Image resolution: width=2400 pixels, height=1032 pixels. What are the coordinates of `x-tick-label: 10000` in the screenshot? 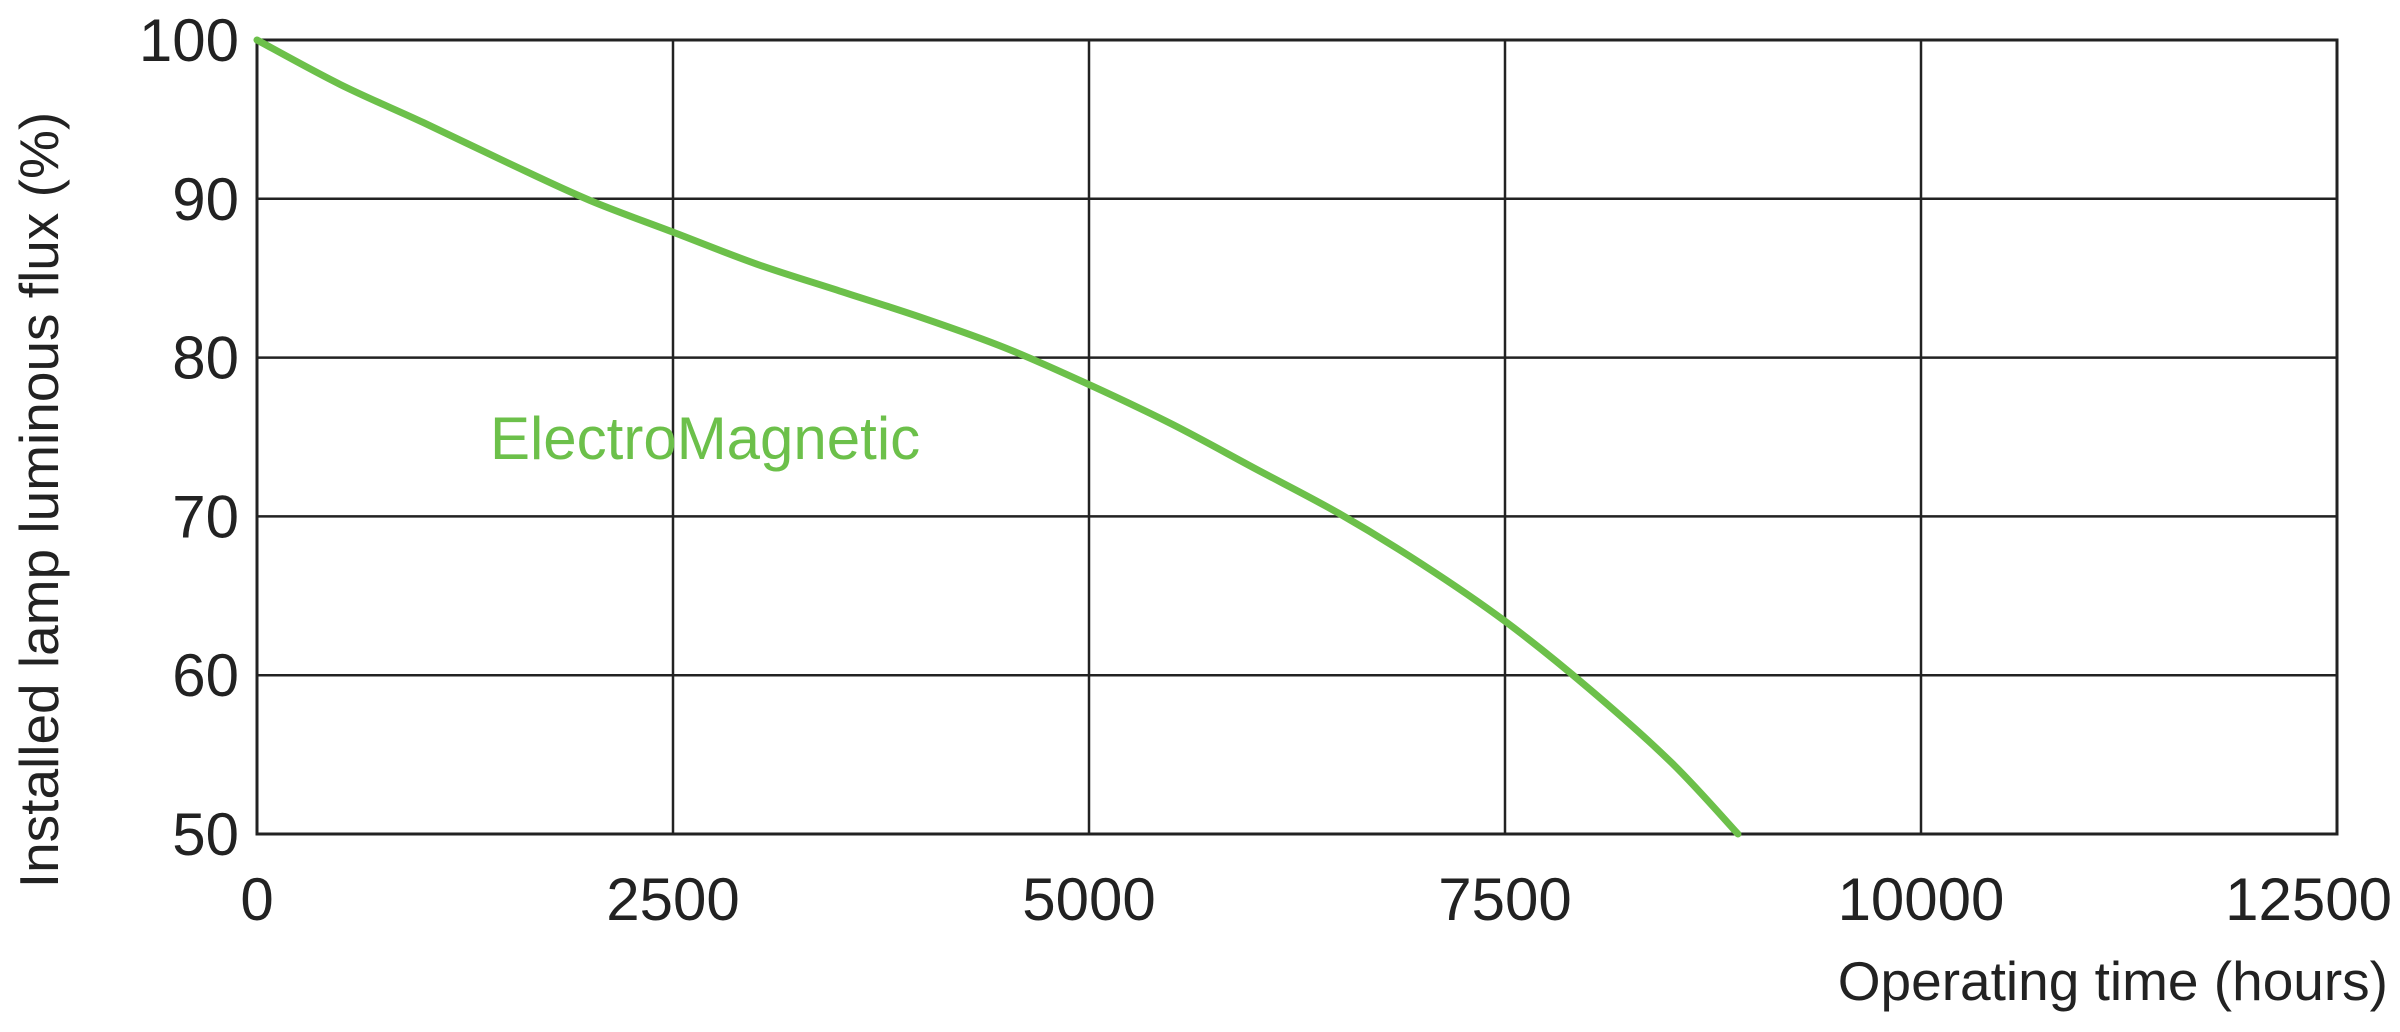 It's located at (1921, 899).